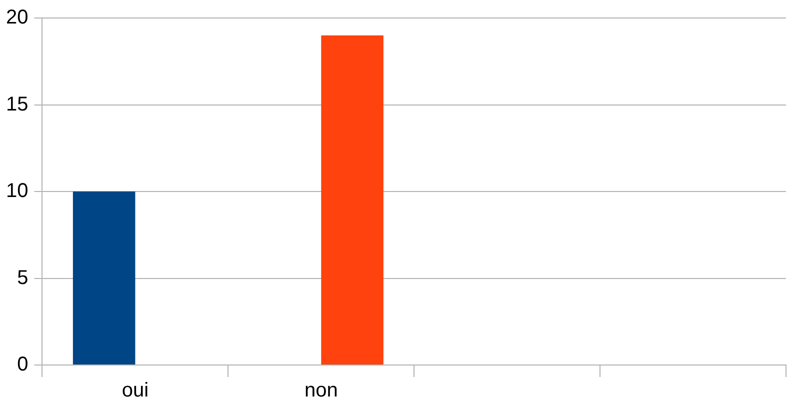 This screenshot has height=405, width=788. What do you see at coordinates (17, 104) in the screenshot?
I see `y-tick-label: 15` at bounding box center [17, 104].